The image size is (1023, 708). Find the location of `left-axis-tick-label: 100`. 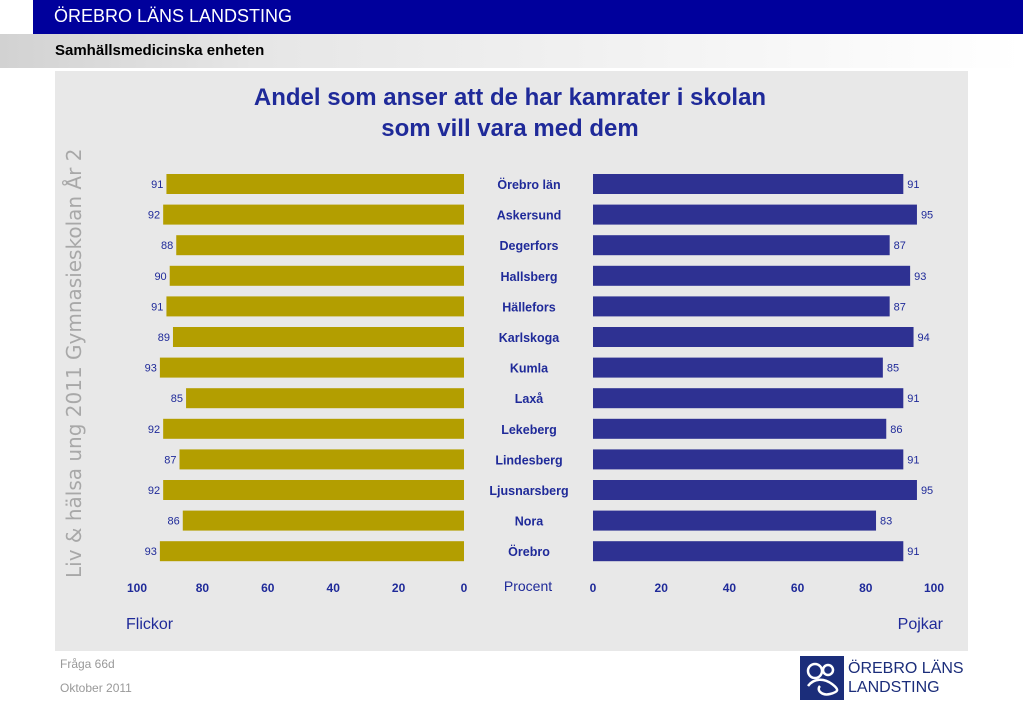

left-axis-tick-label: 100 is located at coordinates (137, 588).